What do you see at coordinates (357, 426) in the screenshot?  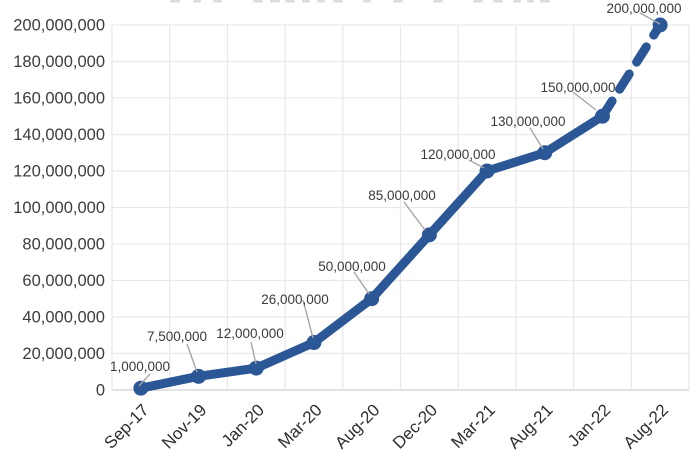 I see `x-axis-tick-label: Aug-20` at bounding box center [357, 426].